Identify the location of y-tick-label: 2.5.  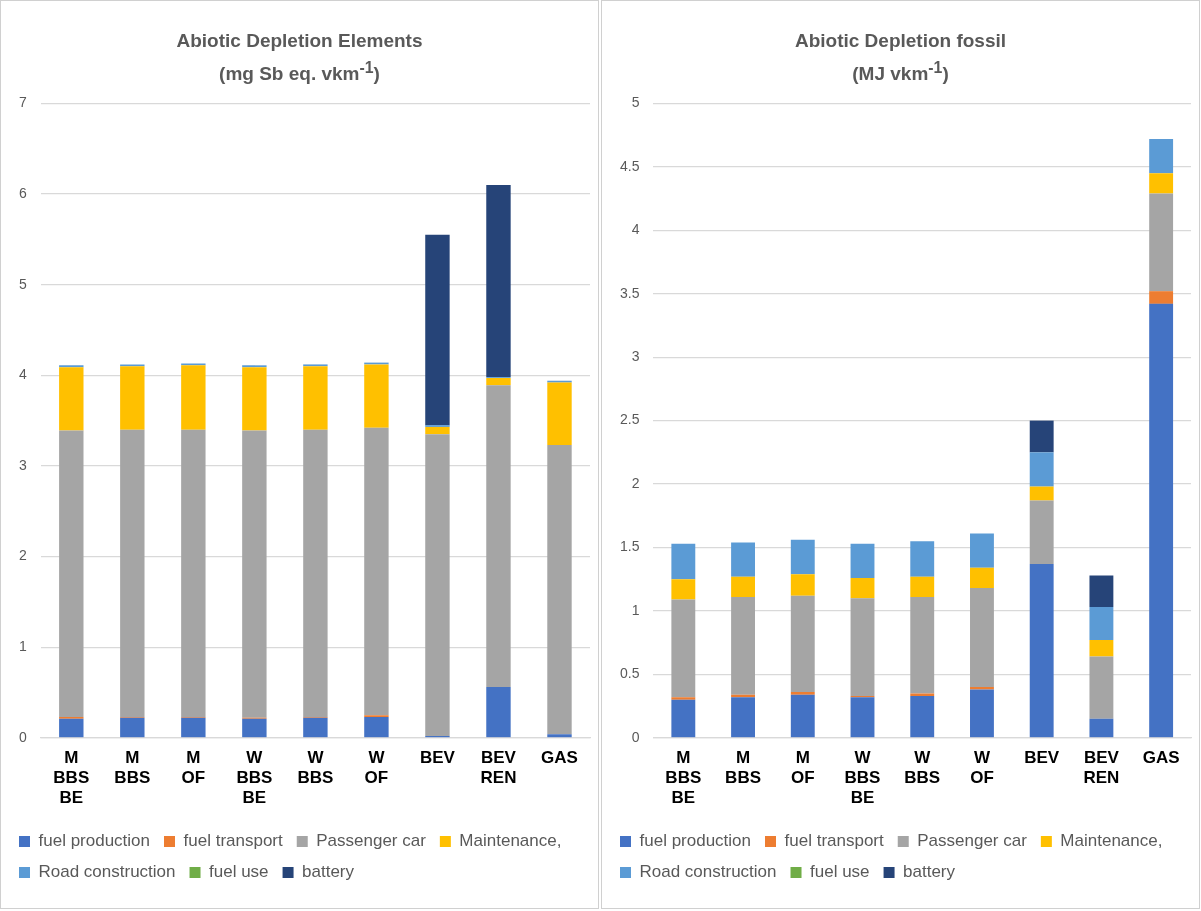
(629, 419).